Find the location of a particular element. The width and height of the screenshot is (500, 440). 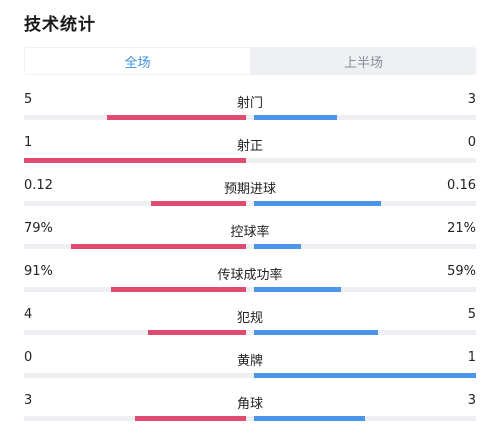

stat-label: 传球成功率 is located at coordinates (250, 275).